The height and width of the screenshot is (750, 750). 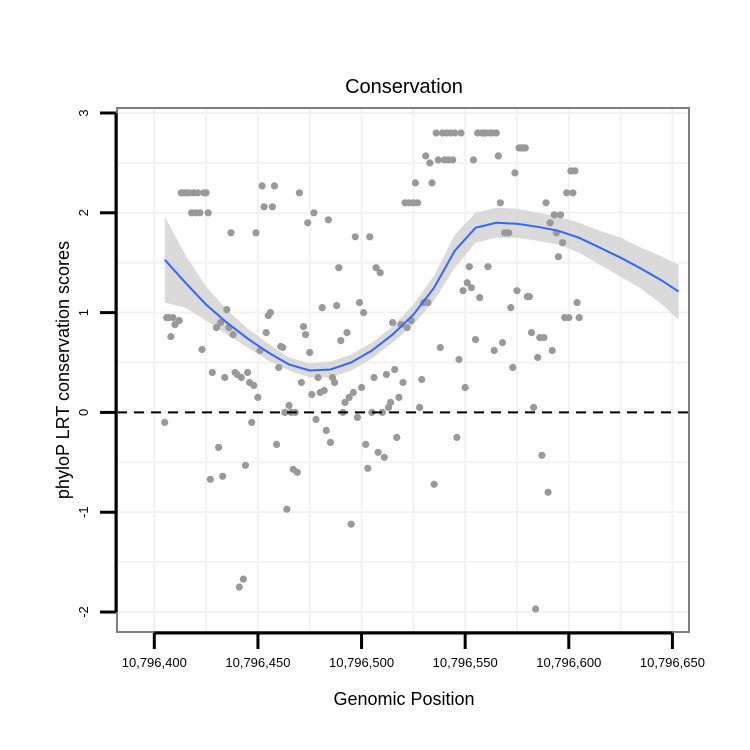 What do you see at coordinates (154, 662) in the screenshot?
I see `x-tick-label: 10,796,400` at bounding box center [154, 662].